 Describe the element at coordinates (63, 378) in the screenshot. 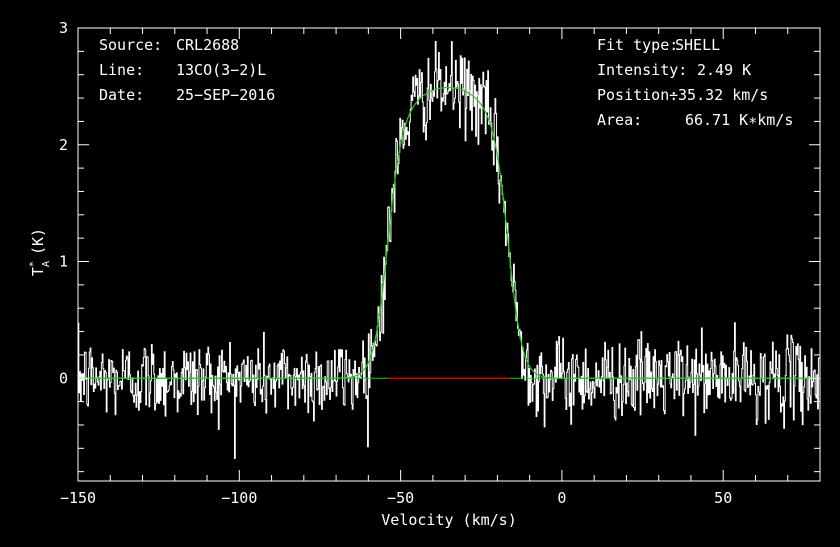

I see `y-tick-label: 0` at that location.